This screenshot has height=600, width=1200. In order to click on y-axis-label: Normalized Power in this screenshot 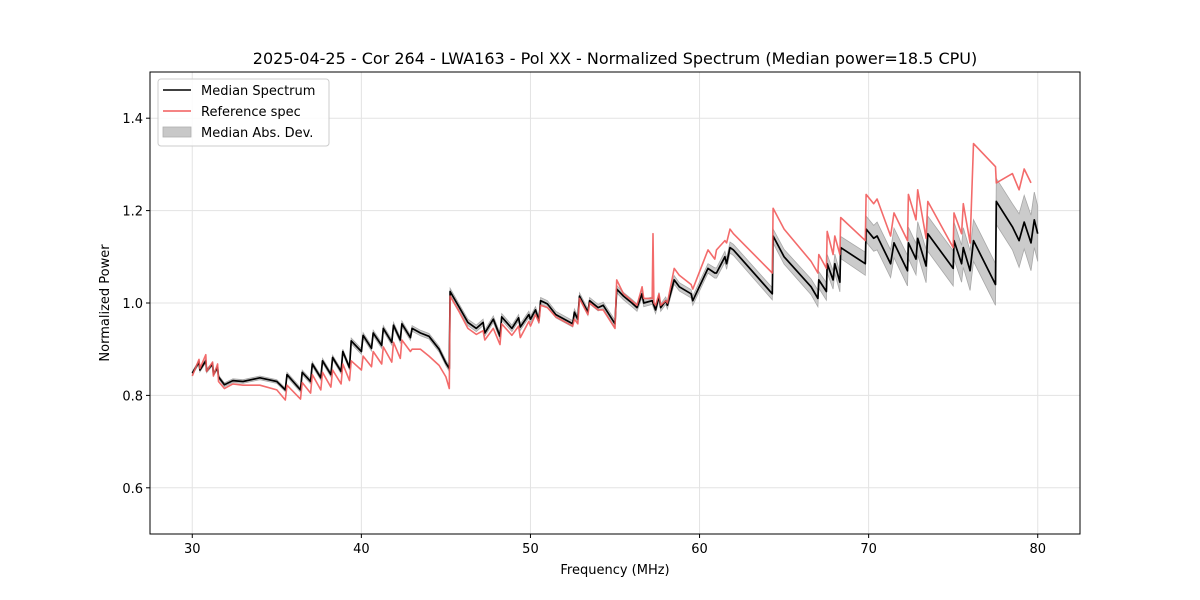, I will do `click(105, 303)`.